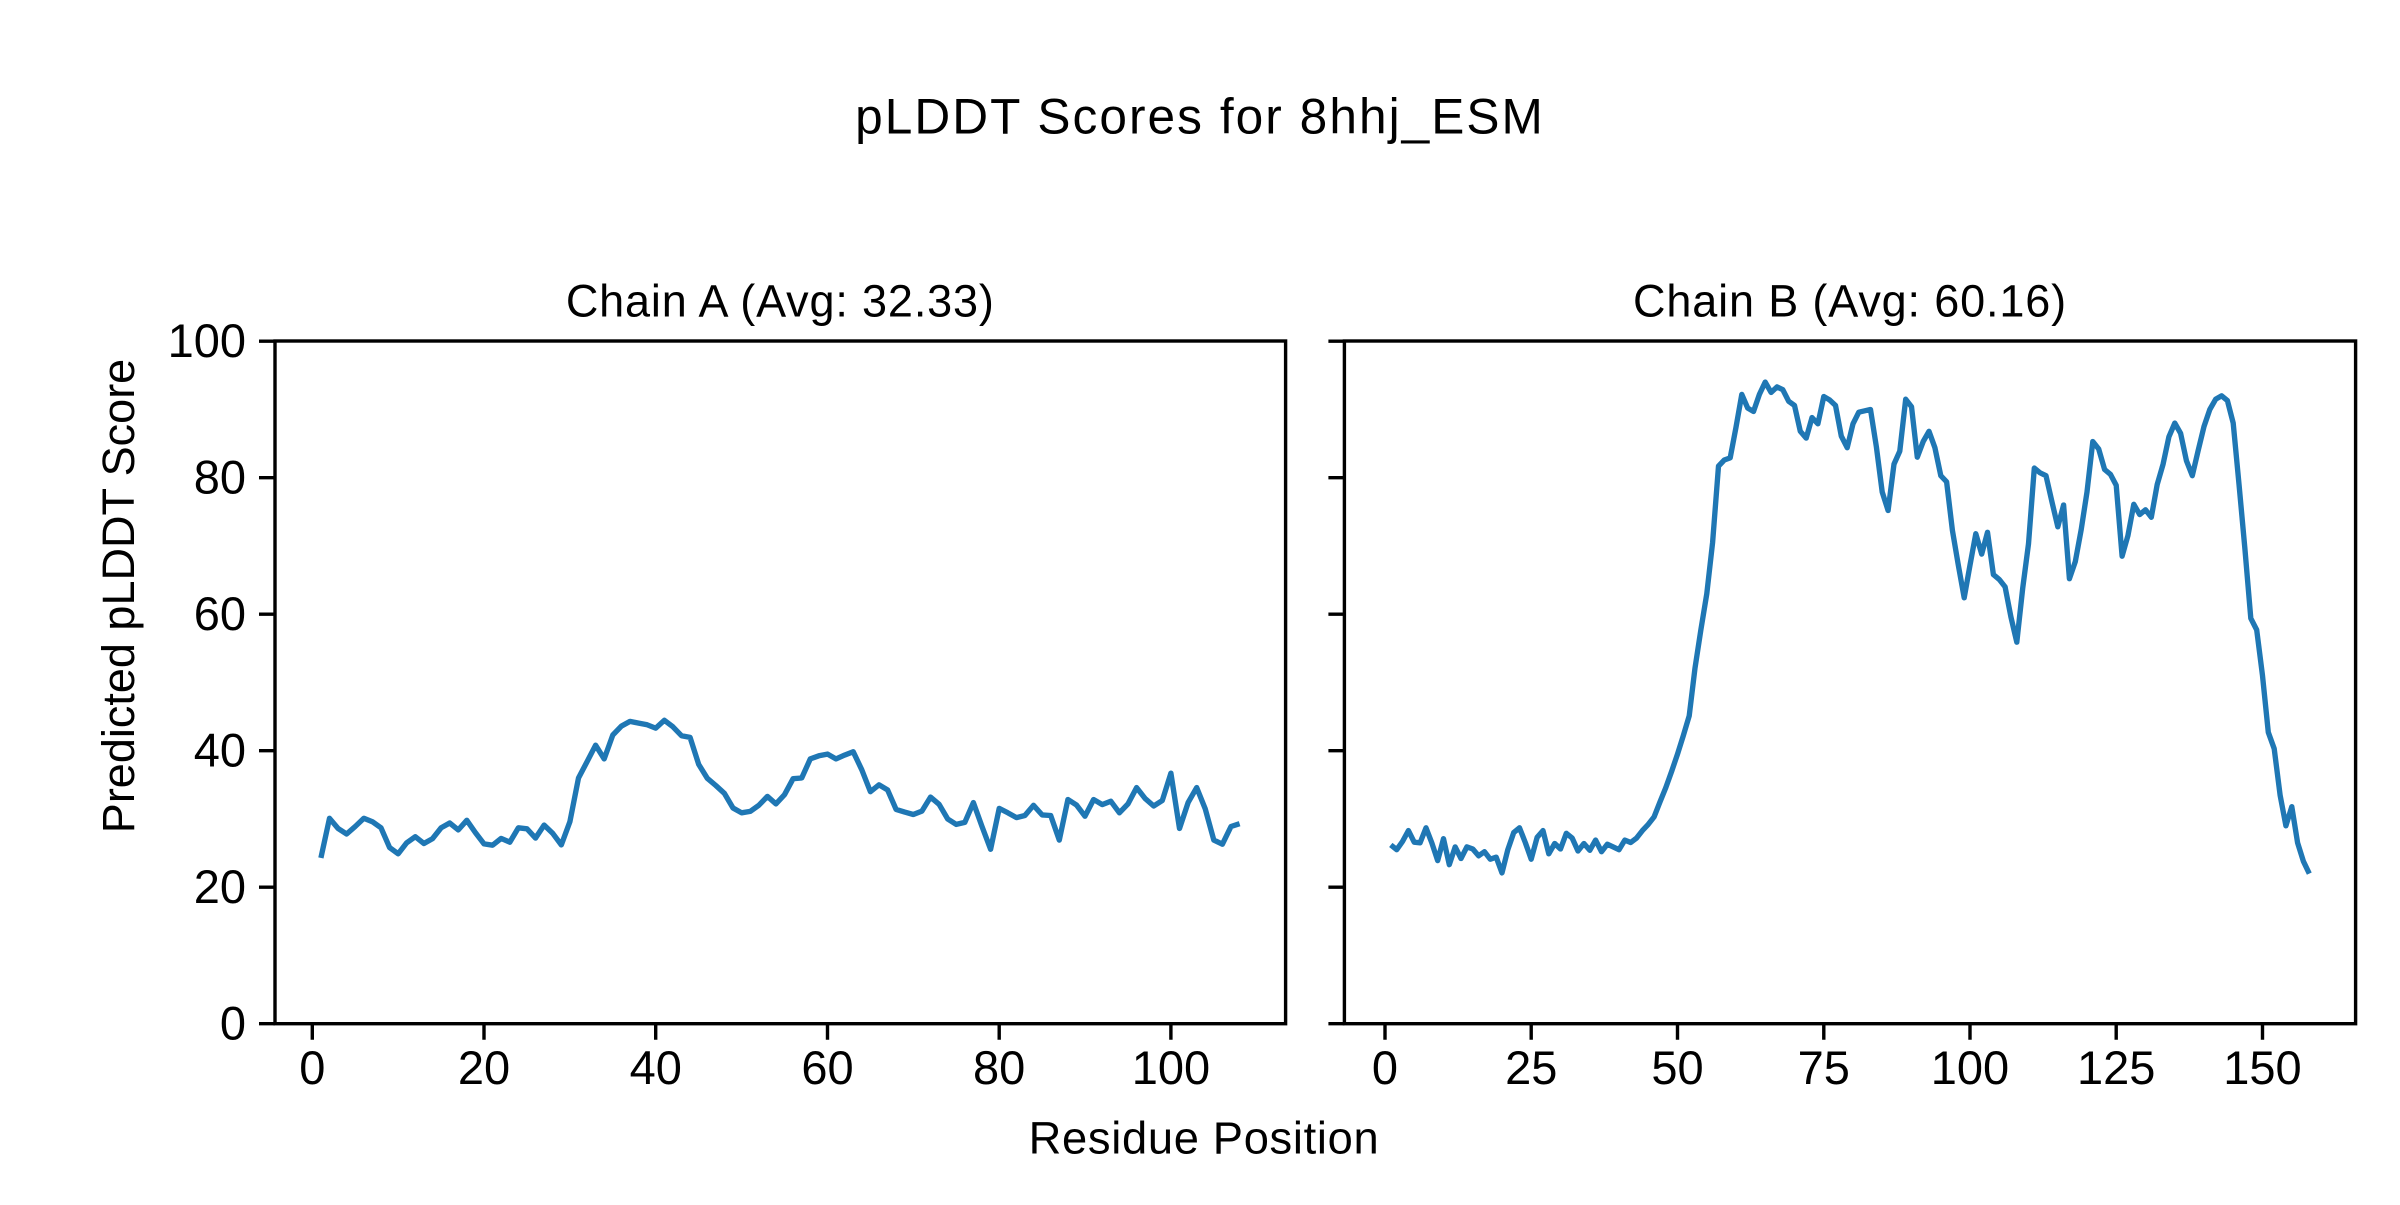 The height and width of the screenshot is (1205, 2400). Describe the element at coordinates (1531, 1067) in the screenshot. I see `svg-text: 25` at that location.